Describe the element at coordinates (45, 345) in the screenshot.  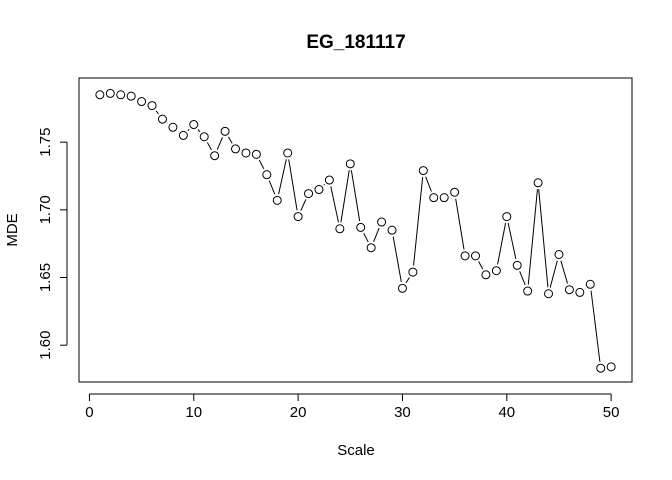
I see `y-tick-label: 1.60` at that location.